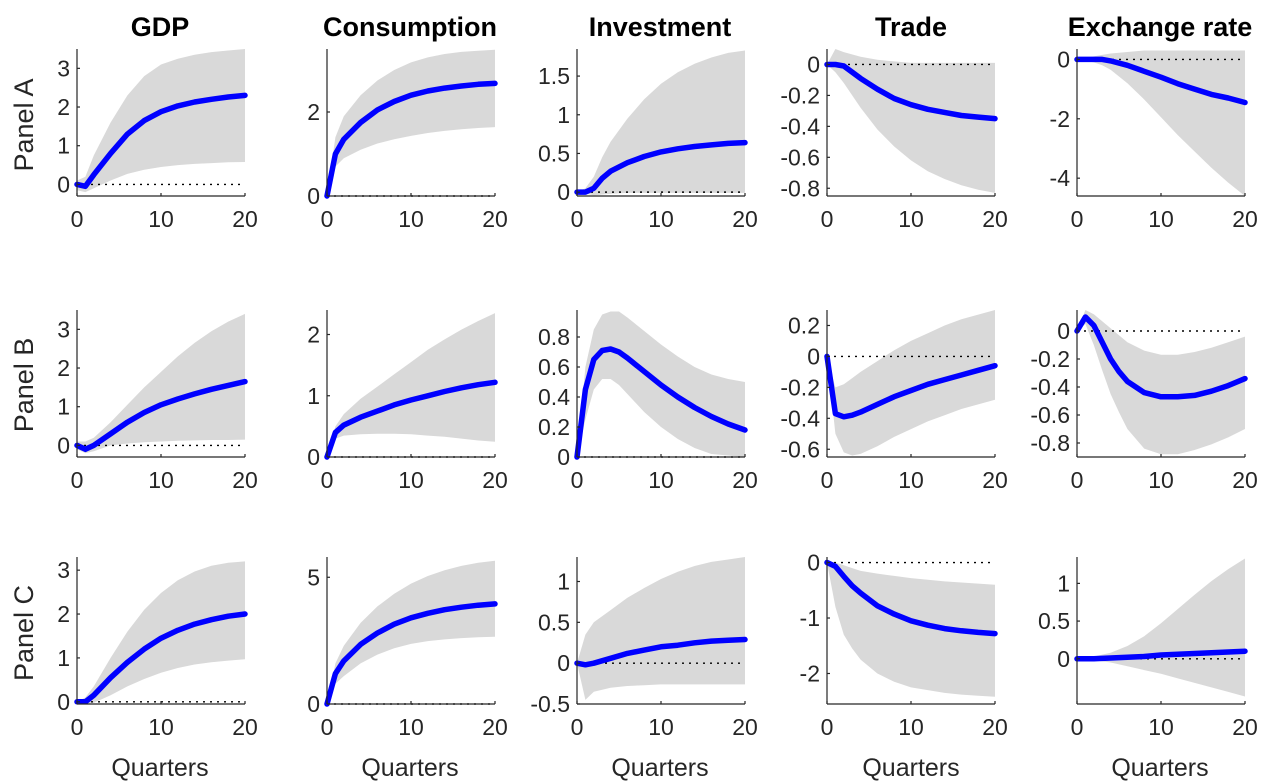 This screenshot has height=782, width=1271. I want to click on x-tick-label-panel-a-investment: 20, so click(745, 219).